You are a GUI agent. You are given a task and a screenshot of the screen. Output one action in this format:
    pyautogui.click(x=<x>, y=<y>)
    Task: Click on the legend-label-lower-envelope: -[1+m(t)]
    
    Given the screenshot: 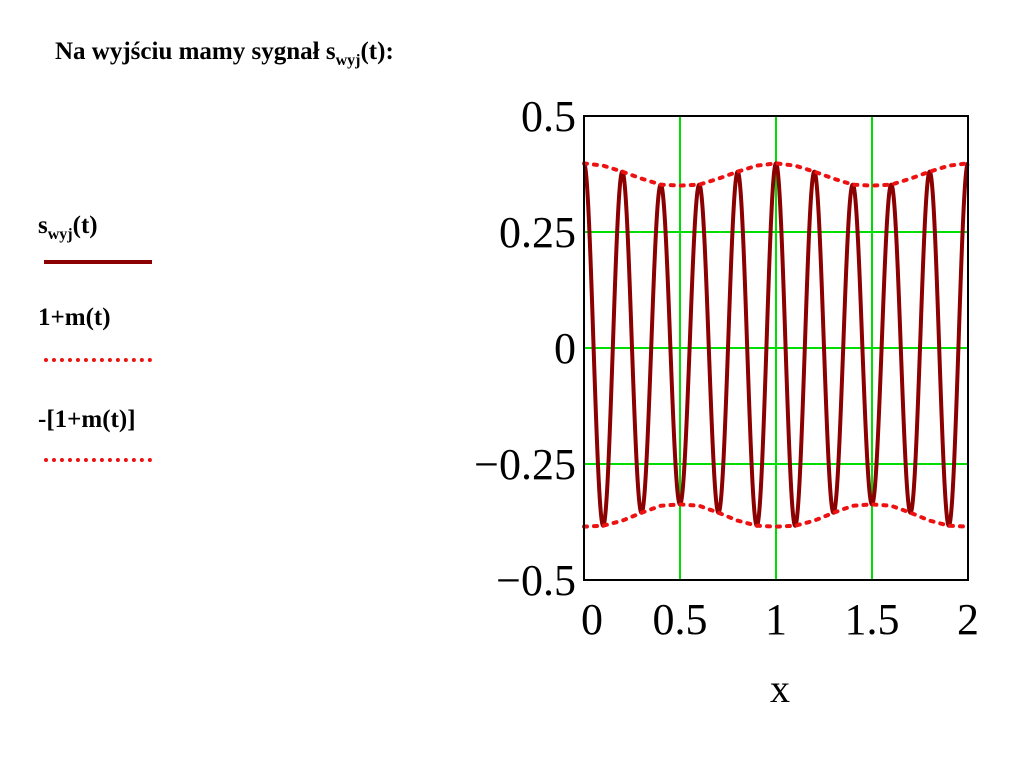 What is the action you would take?
    pyautogui.click(x=87, y=420)
    